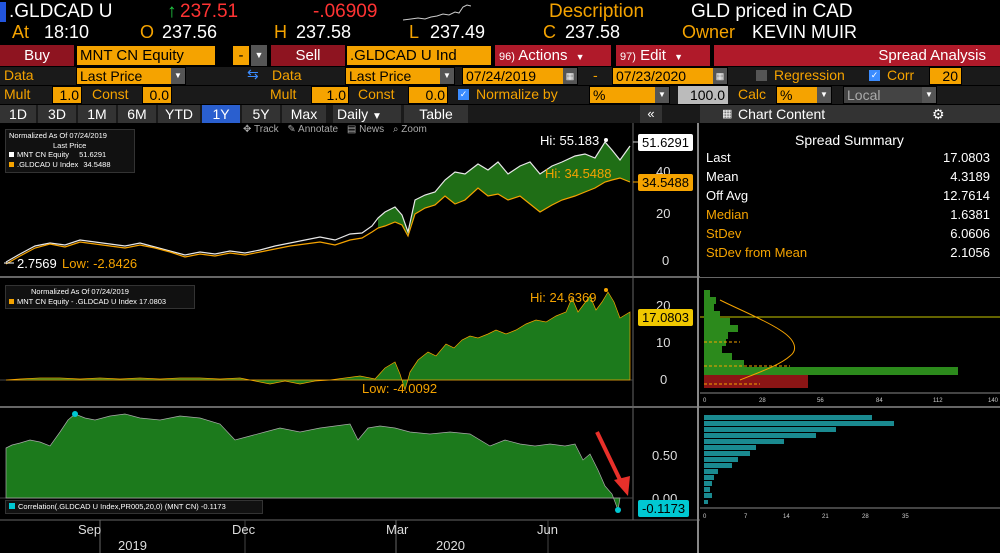 This screenshot has width=1000, height=553. Describe the element at coordinates (879, 401) in the screenshot. I see `hist-tick: 84` at that location.